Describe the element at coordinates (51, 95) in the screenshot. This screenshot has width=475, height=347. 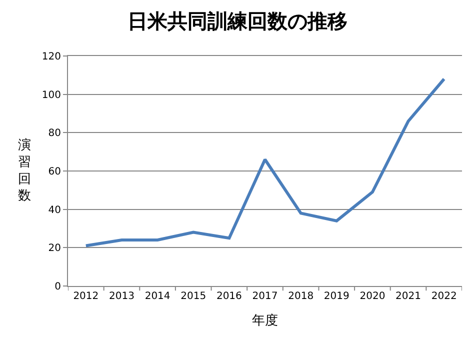
I see `y-tick-label: 100` at that location.